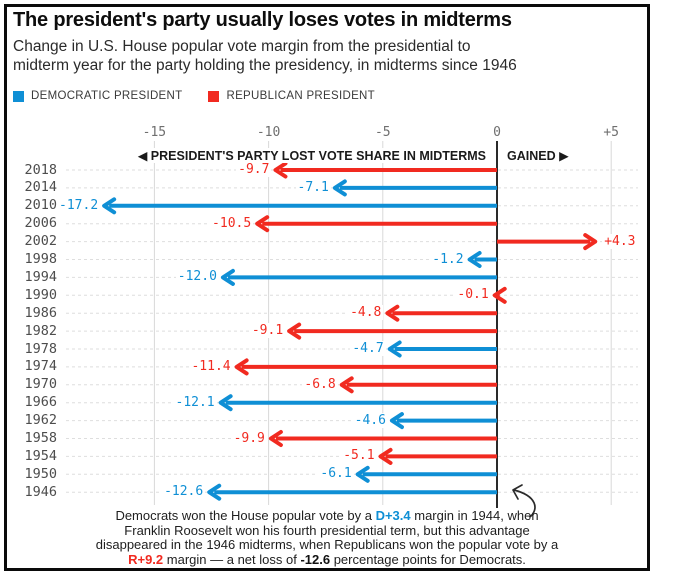  Describe the element at coordinates (40, 455) in the screenshot. I see `year-label-1954: 1954` at that location.